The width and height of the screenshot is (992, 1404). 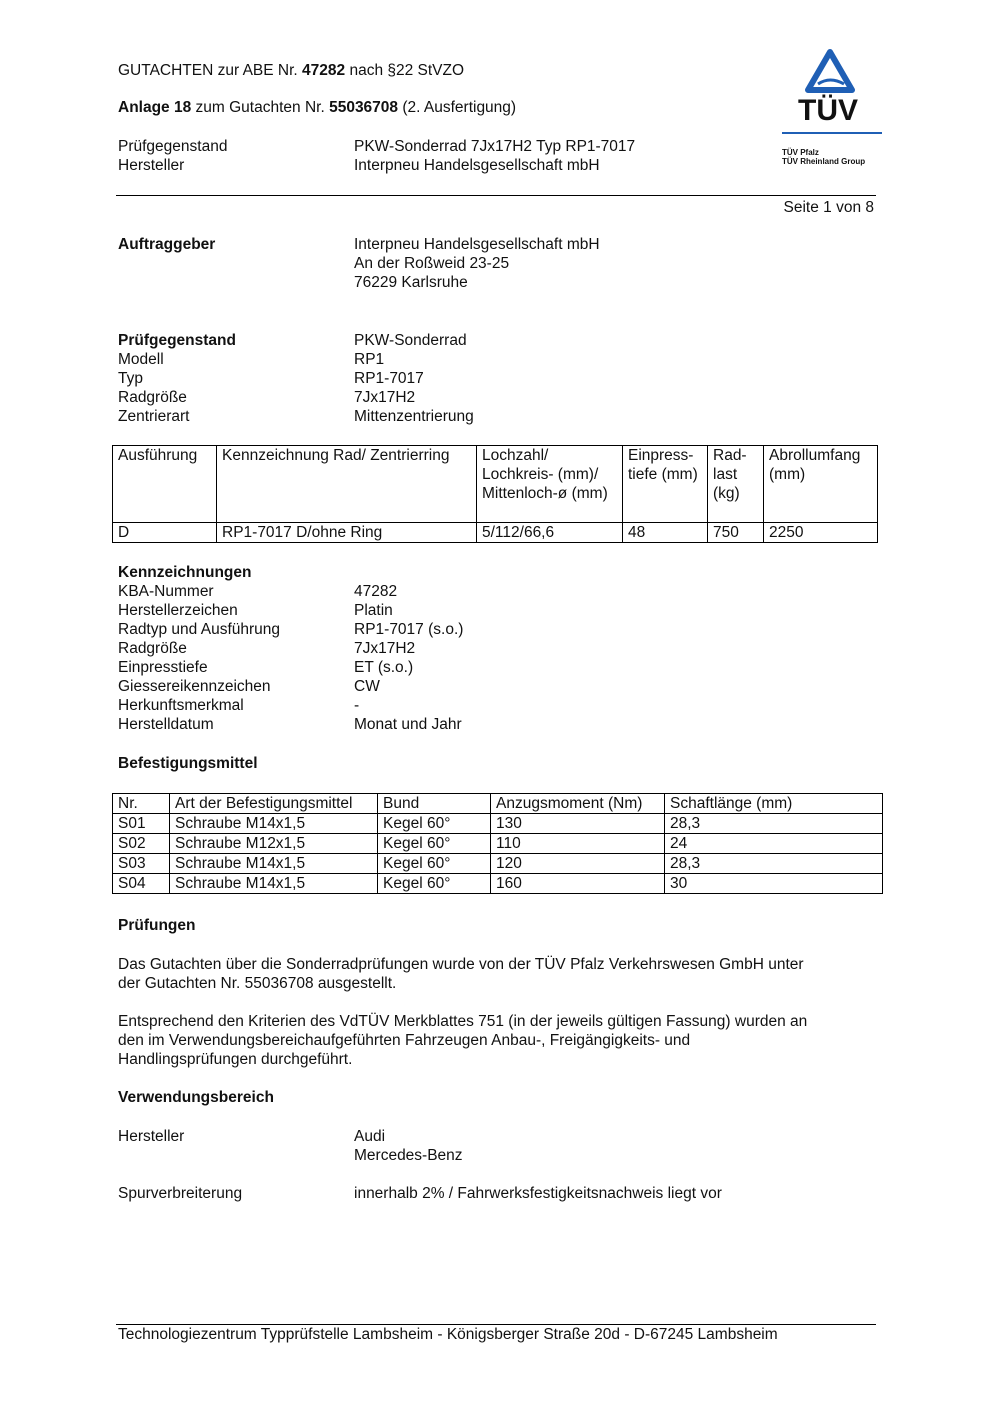 What do you see at coordinates (824, 161) in the screenshot?
I see `logo-sub2: TÜV Rheinland Group` at bounding box center [824, 161].